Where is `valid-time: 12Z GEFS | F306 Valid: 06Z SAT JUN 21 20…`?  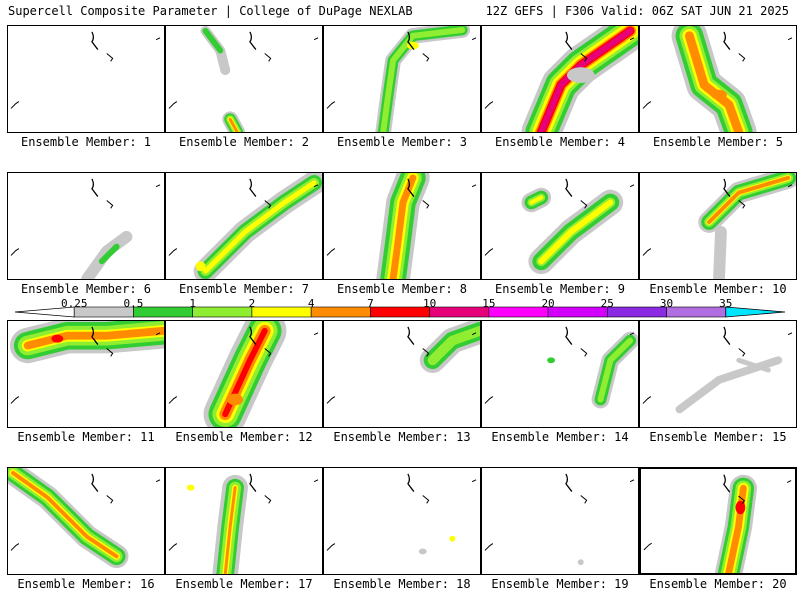 valid-time: 12Z GEFS | F306 Valid: 06Z SAT JUN 21 20… is located at coordinates (637, 11).